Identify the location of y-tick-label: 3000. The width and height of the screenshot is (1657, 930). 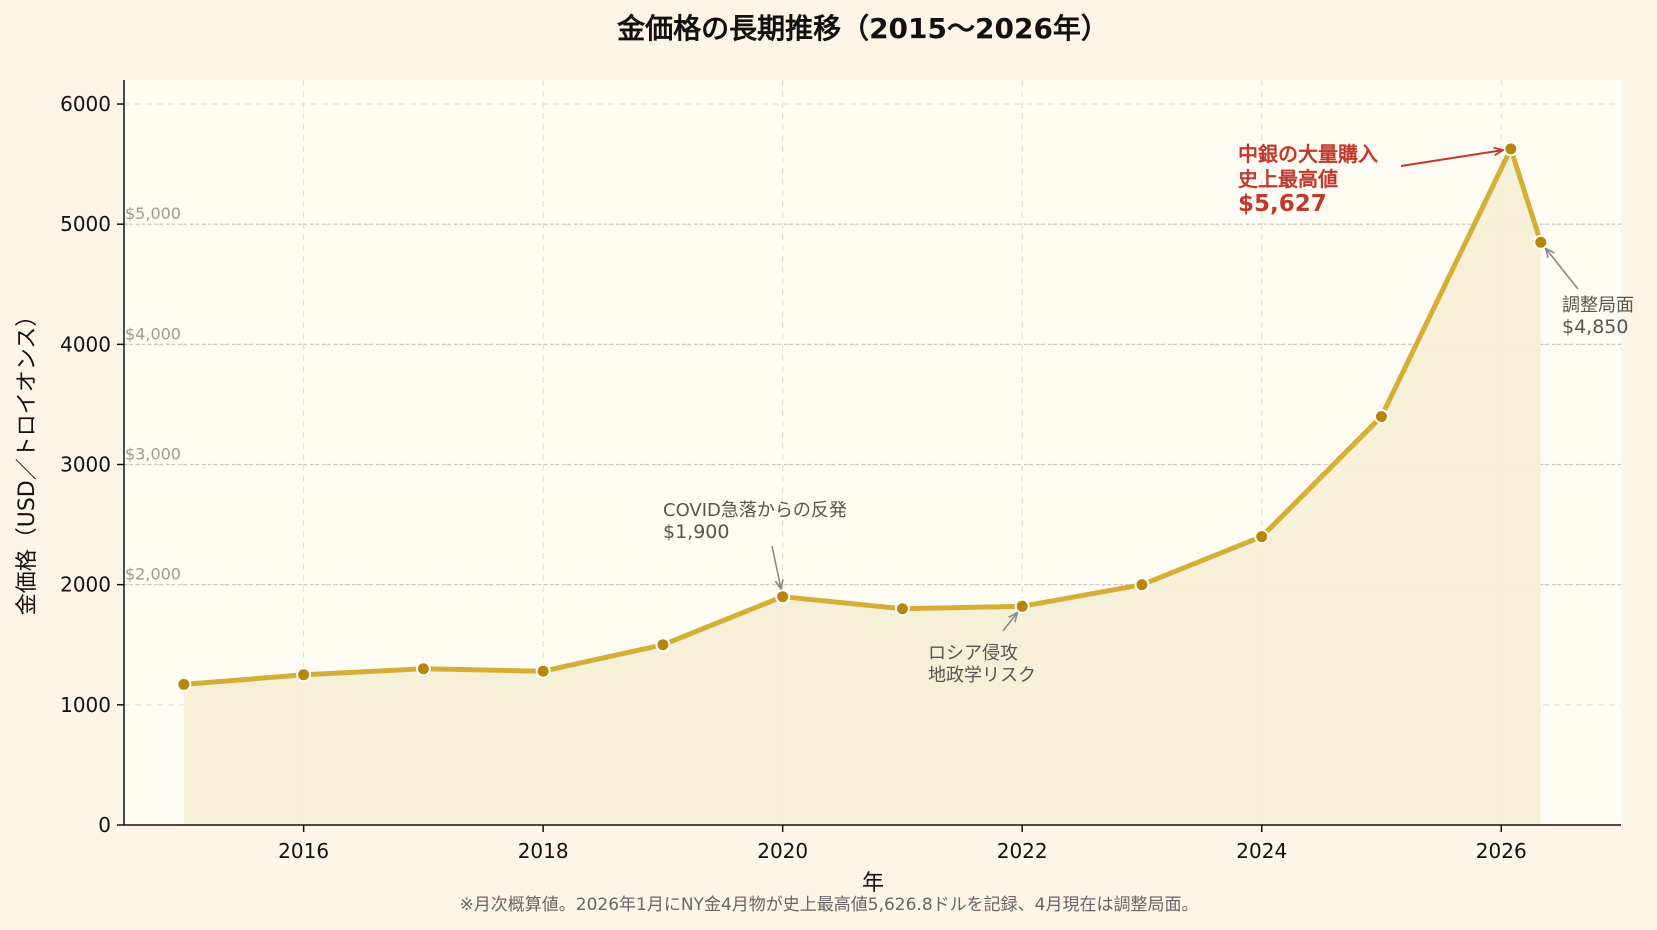
(85, 465).